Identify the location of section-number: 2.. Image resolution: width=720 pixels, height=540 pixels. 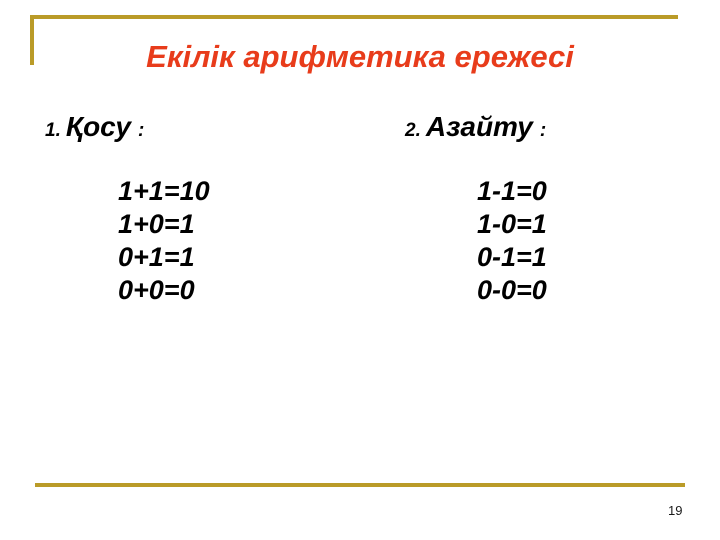
(413, 130).